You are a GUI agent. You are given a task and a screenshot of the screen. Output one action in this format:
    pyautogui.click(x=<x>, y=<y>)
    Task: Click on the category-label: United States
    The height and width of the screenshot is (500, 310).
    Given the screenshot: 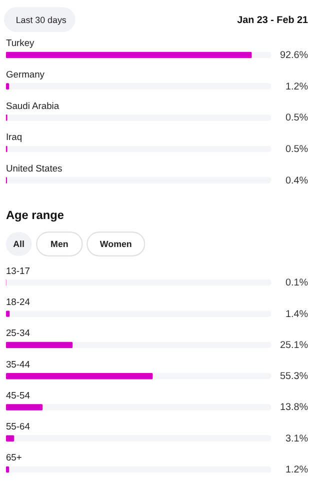 What is the action you would take?
    pyautogui.click(x=34, y=168)
    